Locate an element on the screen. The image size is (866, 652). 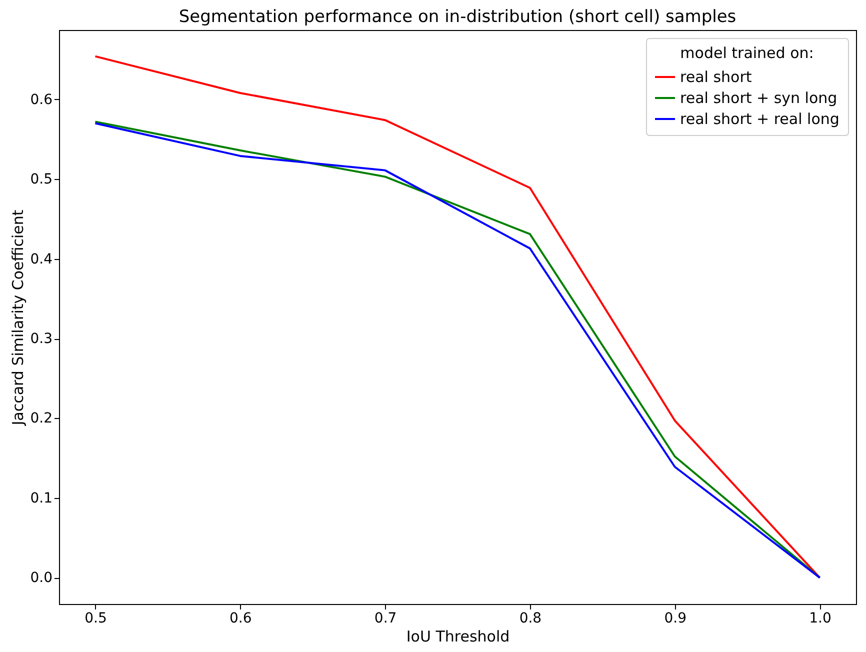
x-tick-label: 0.6 is located at coordinates (241, 618).